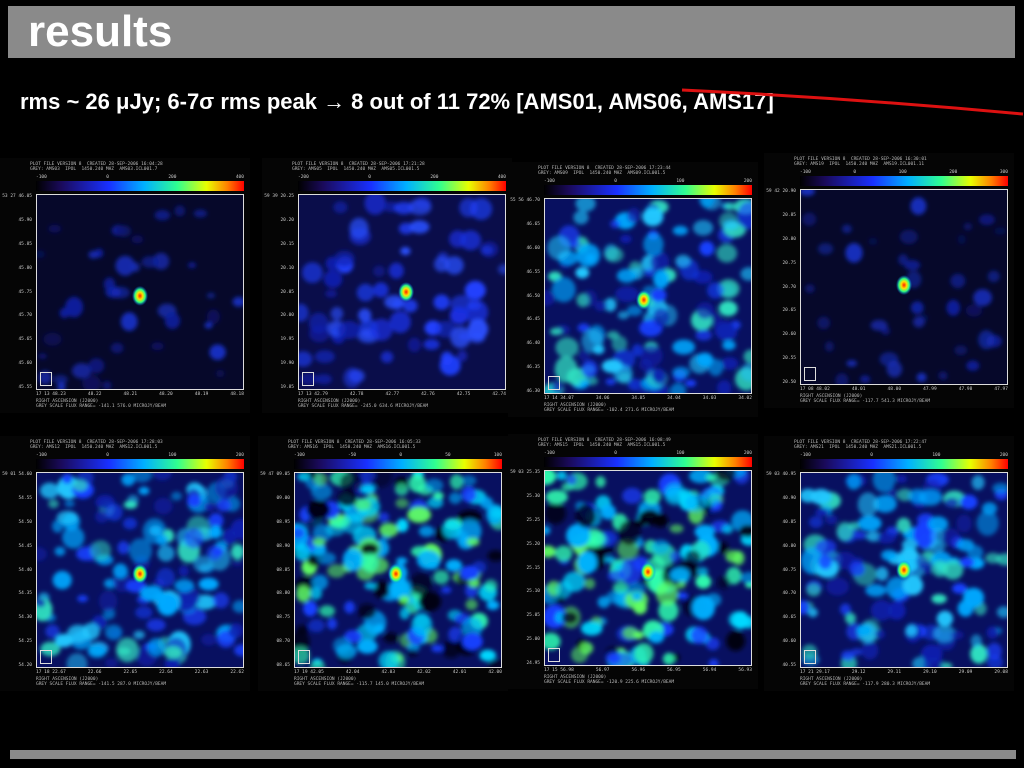 This screenshot has width=1024, height=768. What do you see at coordinates (745, 670) in the screenshot?
I see `x-tick-label: 56.93` at bounding box center [745, 670].